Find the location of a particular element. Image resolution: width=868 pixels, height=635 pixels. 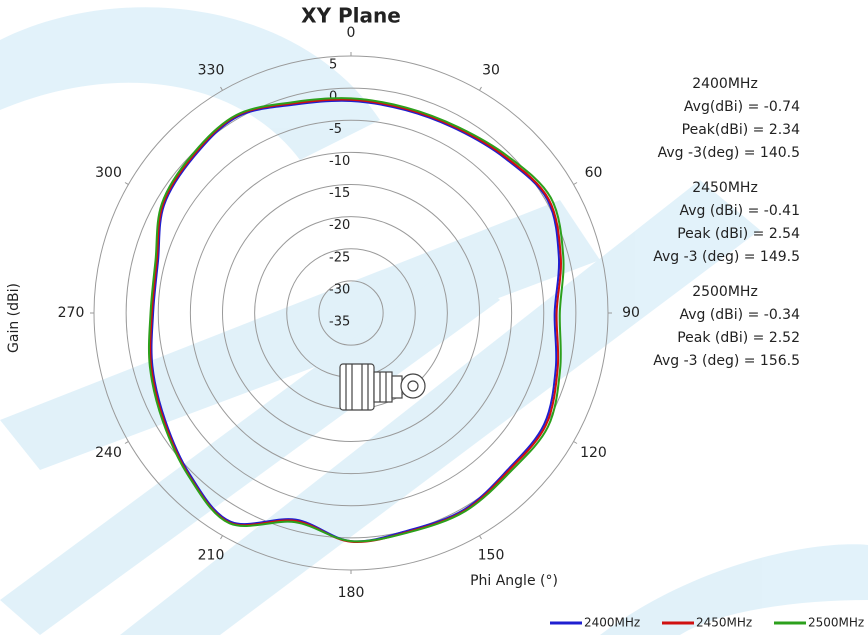

radial-tick-label: -25 is located at coordinates (339, 257).